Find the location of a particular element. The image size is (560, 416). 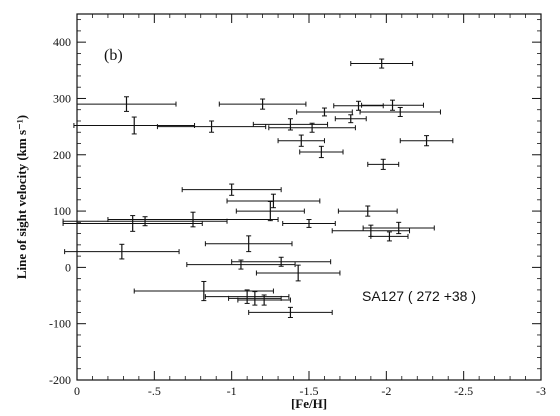

x-tick-label: -2.5 is located at coordinates (463, 391).